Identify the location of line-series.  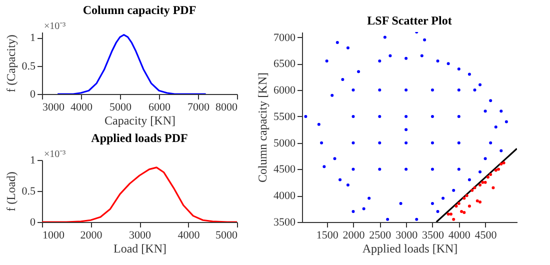
(131, 64).